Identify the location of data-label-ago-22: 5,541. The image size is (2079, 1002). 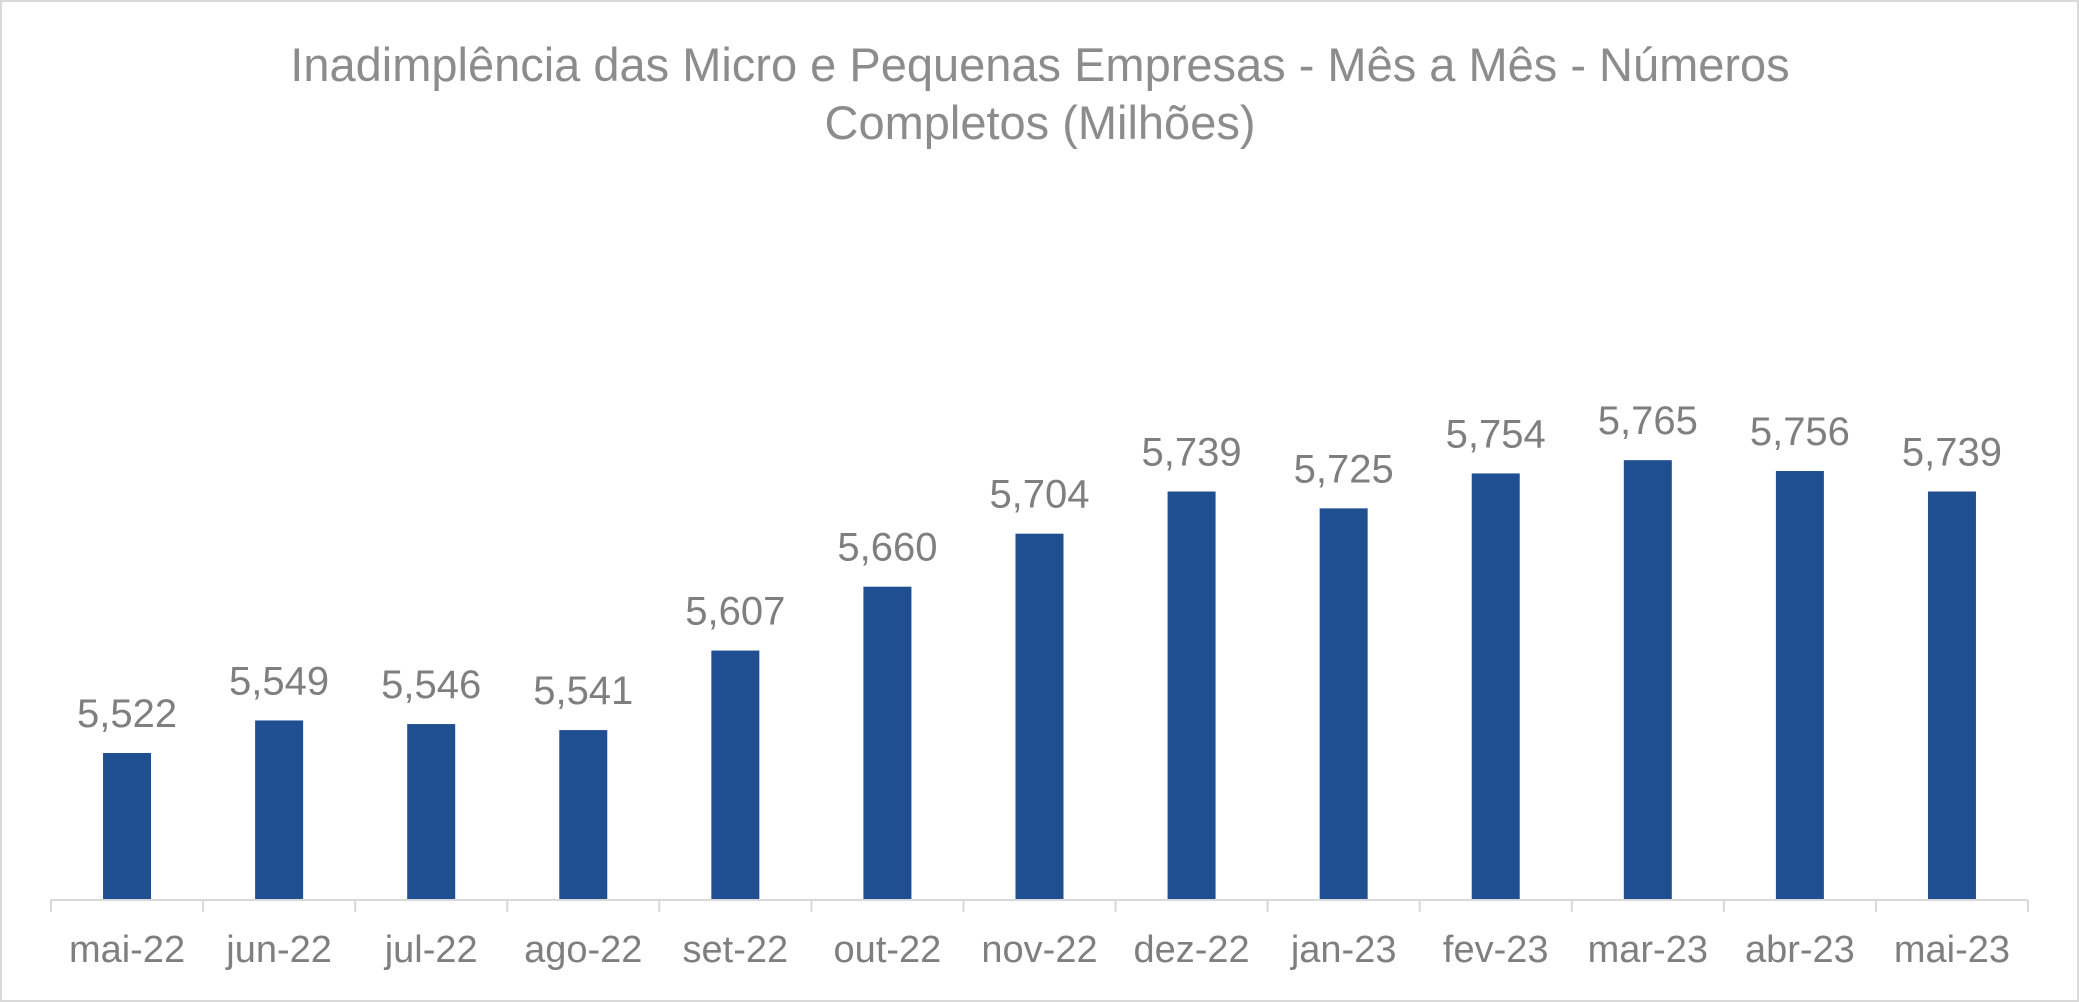
(583, 691).